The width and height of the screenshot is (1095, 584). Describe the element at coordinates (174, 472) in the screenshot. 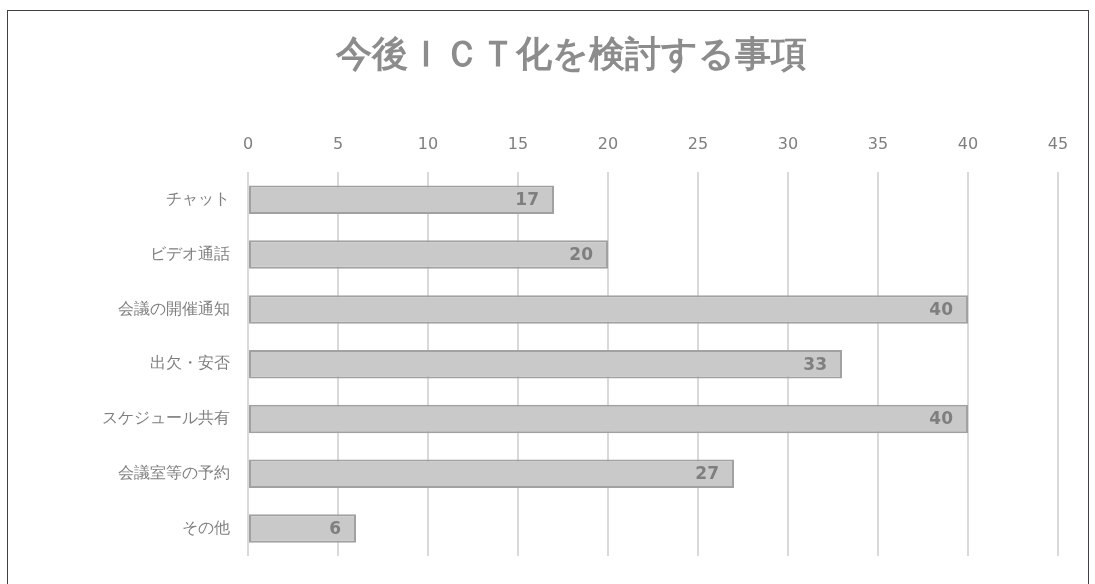

I see `y-tick-label: 会議室等の予約` at that location.